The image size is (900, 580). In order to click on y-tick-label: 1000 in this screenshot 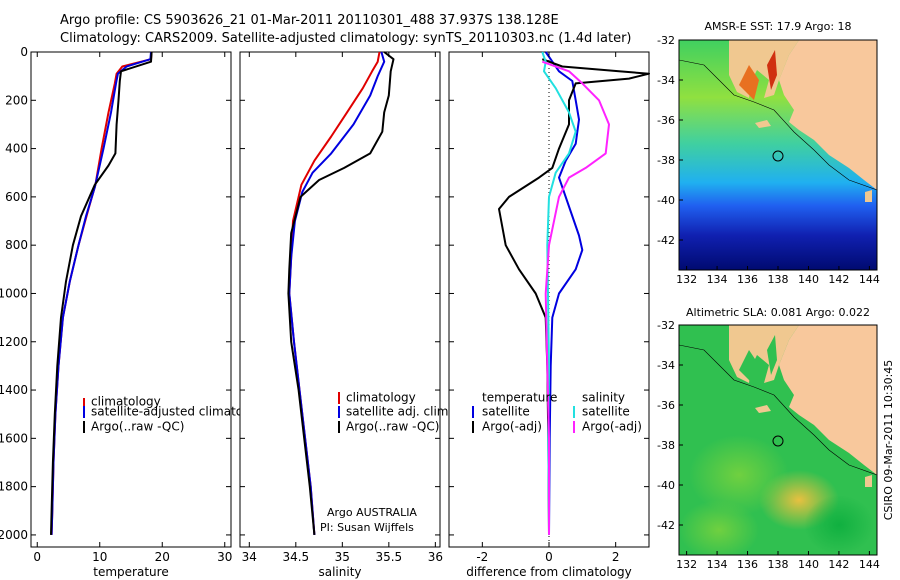, I will do `click(14, 293)`.